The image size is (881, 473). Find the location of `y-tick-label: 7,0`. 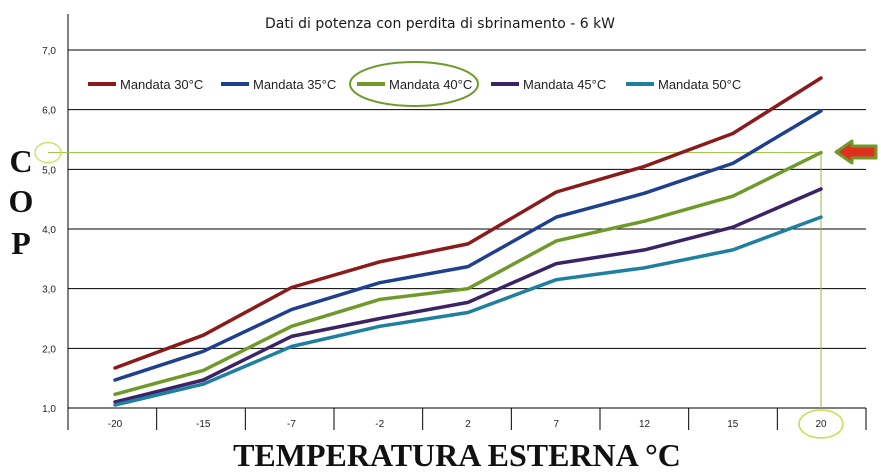

y-tick-label: 7,0 is located at coordinates (49, 51).